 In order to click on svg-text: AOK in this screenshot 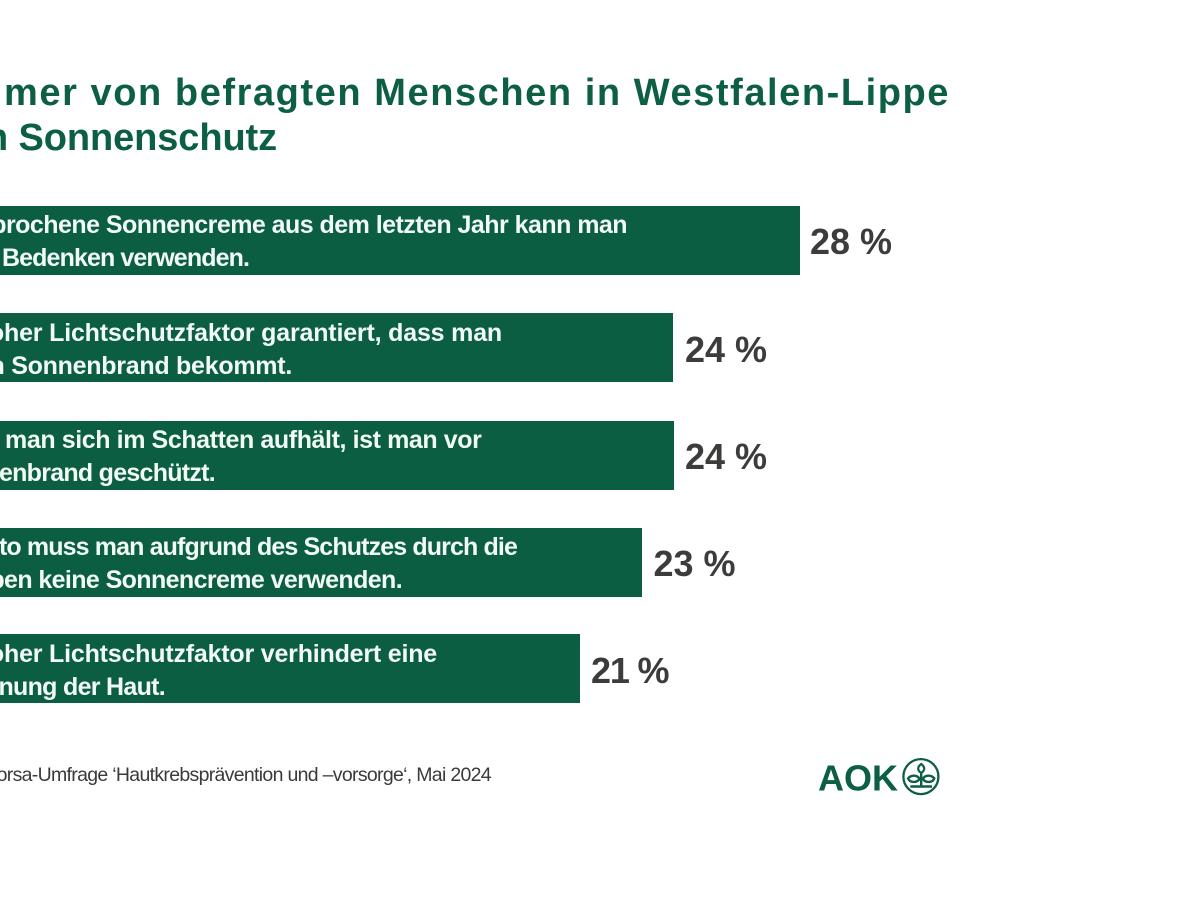, I will do `click(858, 778)`.